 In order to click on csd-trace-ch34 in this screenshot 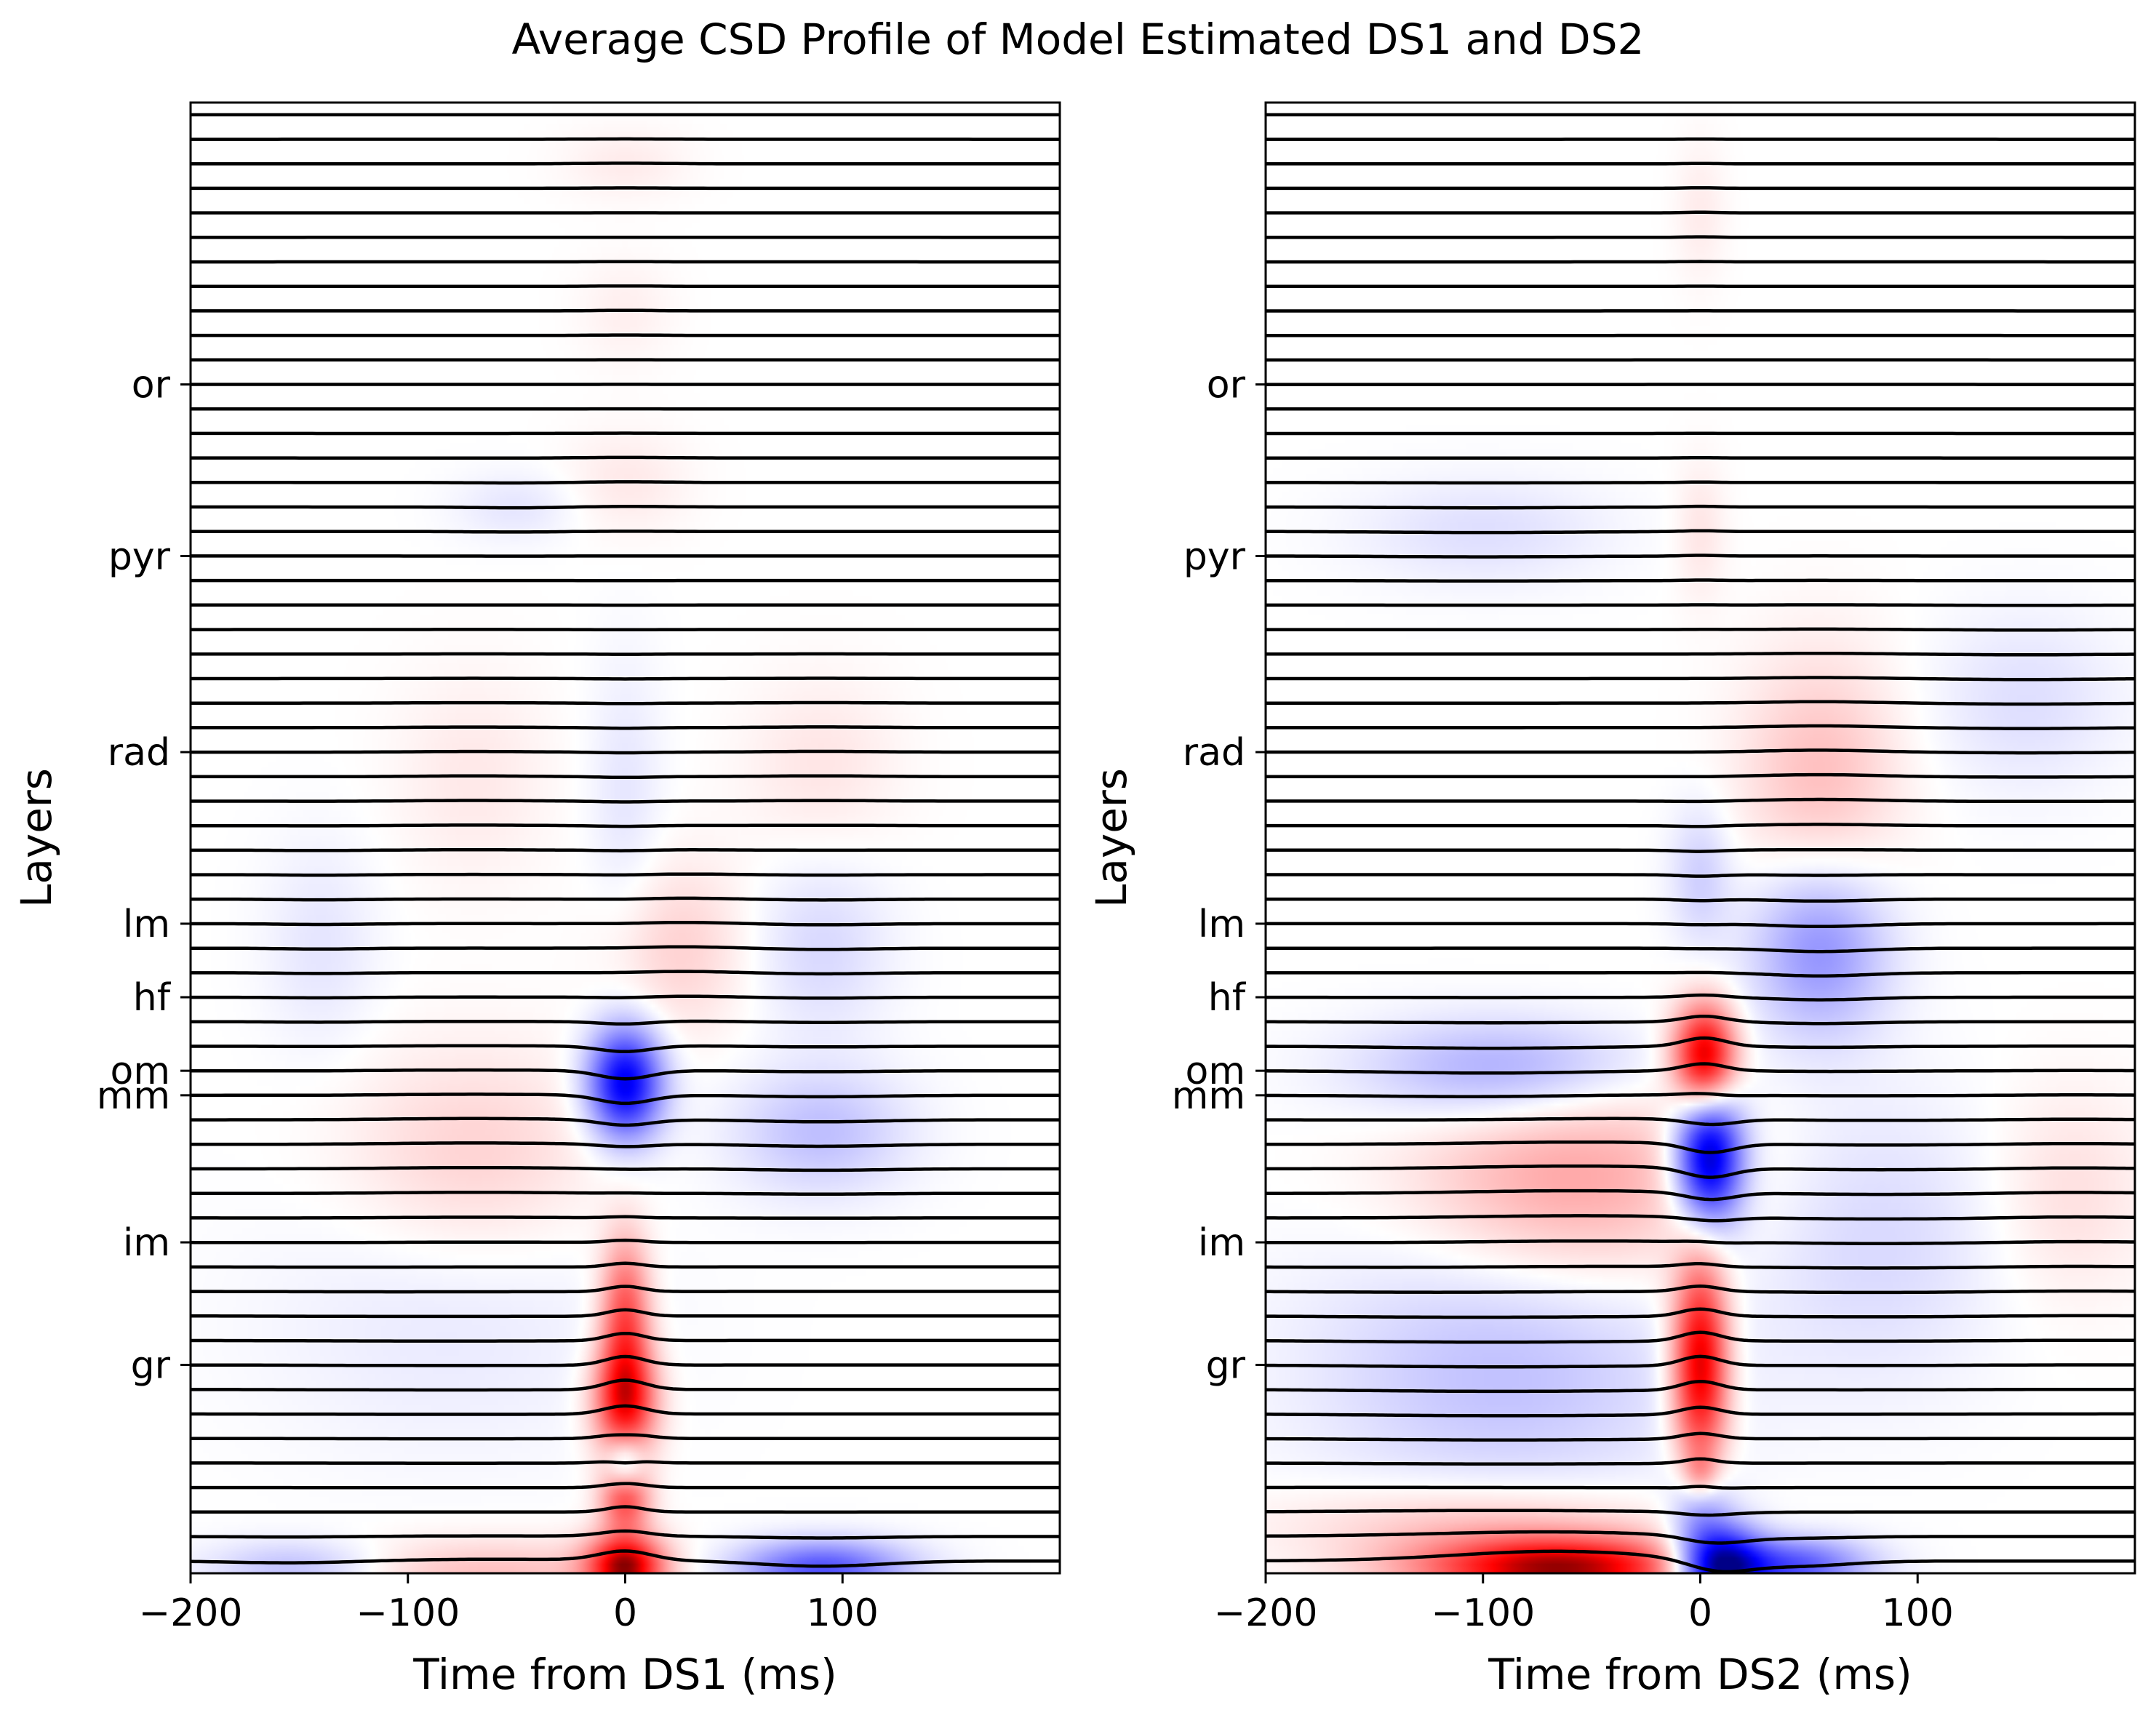, I will do `click(1700, 950)`.